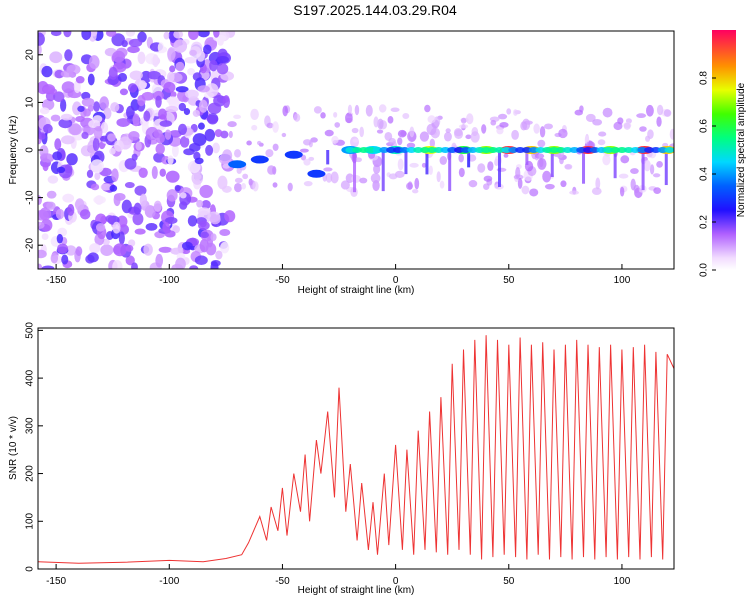  Describe the element at coordinates (338, 275) in the screenshot. I see `spectrogram-x-ticks: -150 -100 -50 0 50 100` at that location.